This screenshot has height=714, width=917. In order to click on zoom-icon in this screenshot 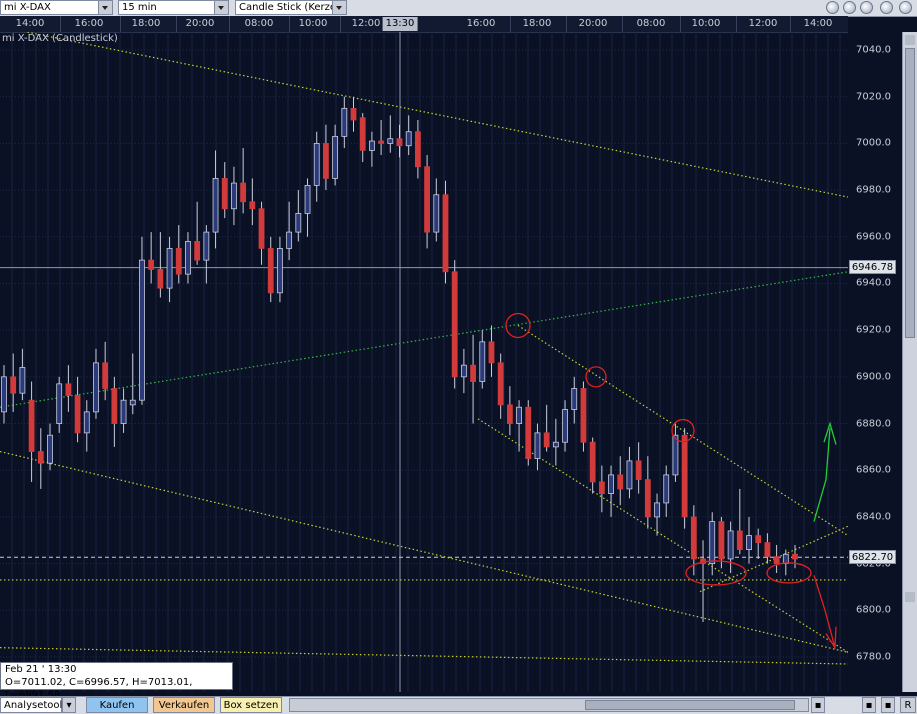, I will do `click(866, 7)`.